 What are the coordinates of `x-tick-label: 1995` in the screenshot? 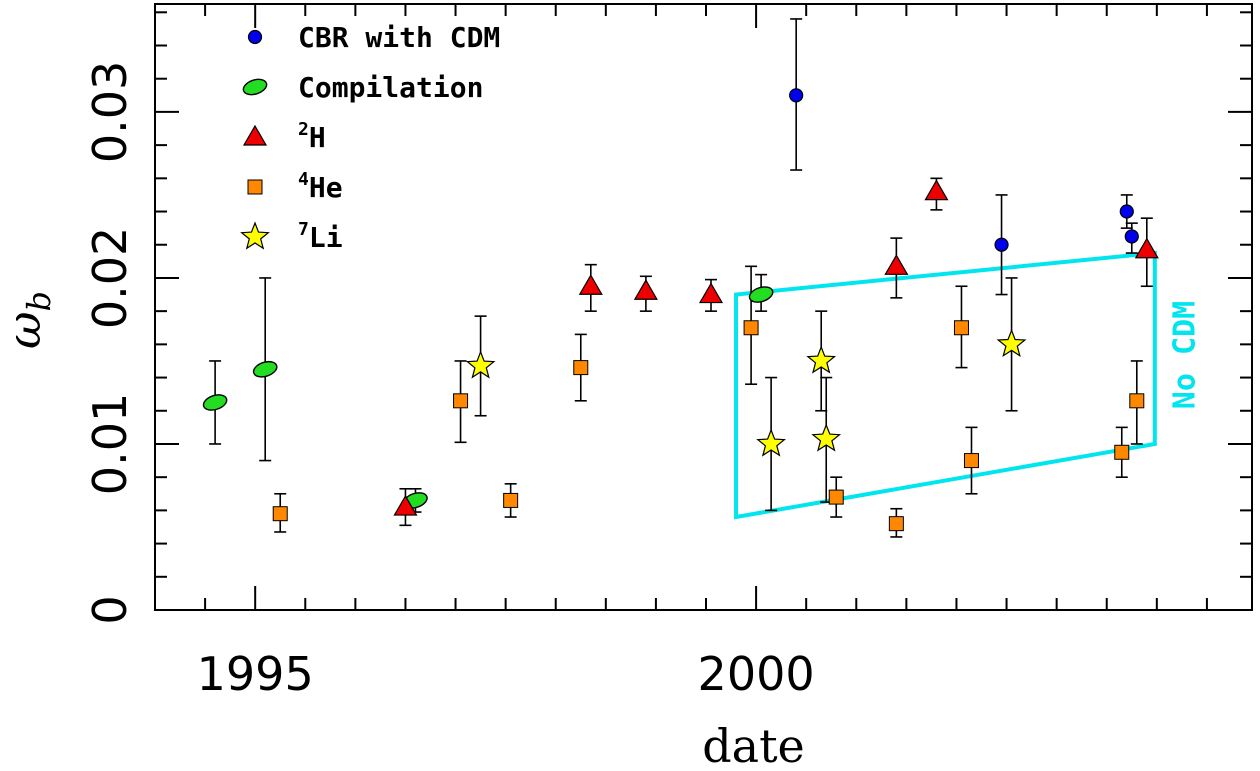 It's located at (255, 674).